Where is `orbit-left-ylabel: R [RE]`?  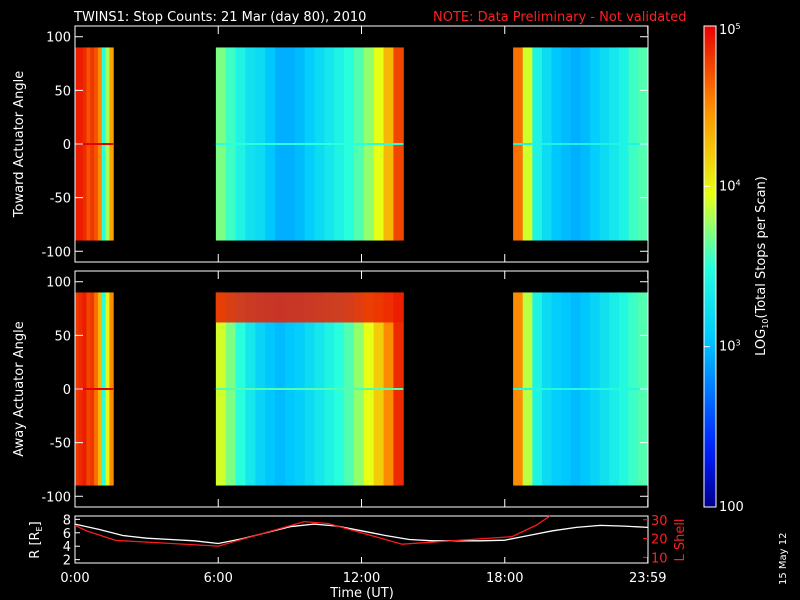
orbit-left-ylabel: R [RE] is located at coordinates (36, 539).